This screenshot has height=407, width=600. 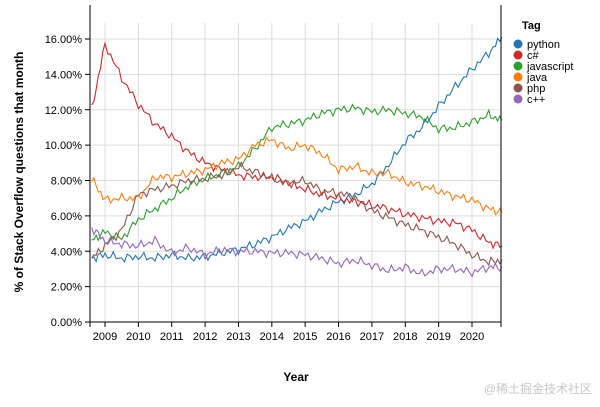 I want to click on x-tick-label: 2012, so click(x=205, y=337).